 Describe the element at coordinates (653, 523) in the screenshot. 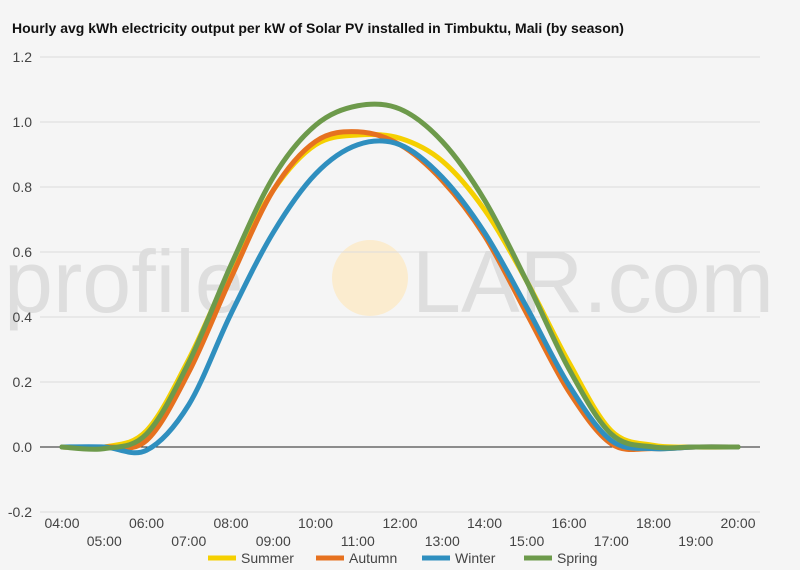

I see `x-tick-label: 18:00` at that location.